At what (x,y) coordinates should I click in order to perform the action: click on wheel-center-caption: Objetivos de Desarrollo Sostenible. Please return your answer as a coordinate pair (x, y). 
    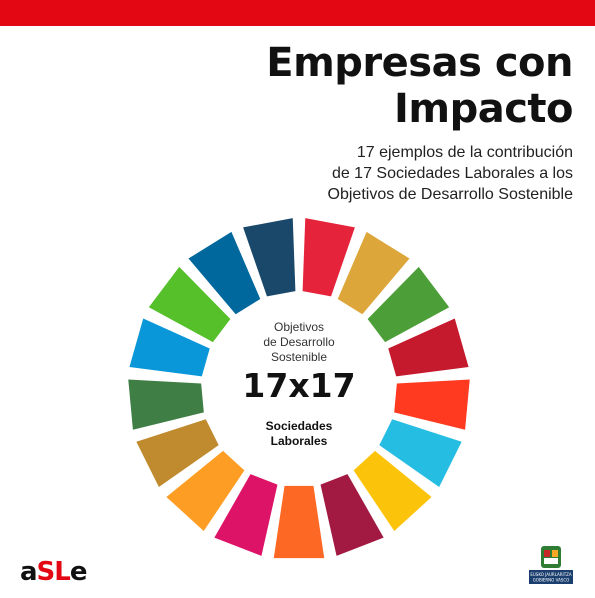
    Looking at the image, I should click on (299, 342).